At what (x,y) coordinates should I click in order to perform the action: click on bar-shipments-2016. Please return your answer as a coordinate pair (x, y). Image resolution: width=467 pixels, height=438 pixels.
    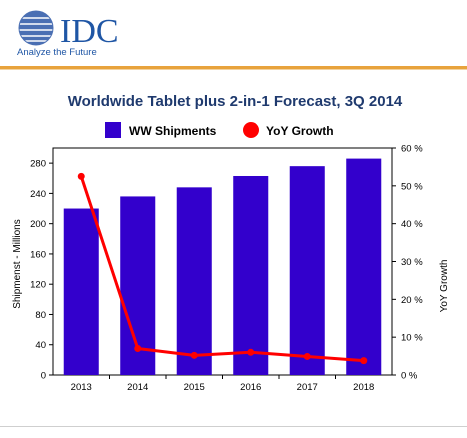
    Looking at the image, I should click on (251, 275).